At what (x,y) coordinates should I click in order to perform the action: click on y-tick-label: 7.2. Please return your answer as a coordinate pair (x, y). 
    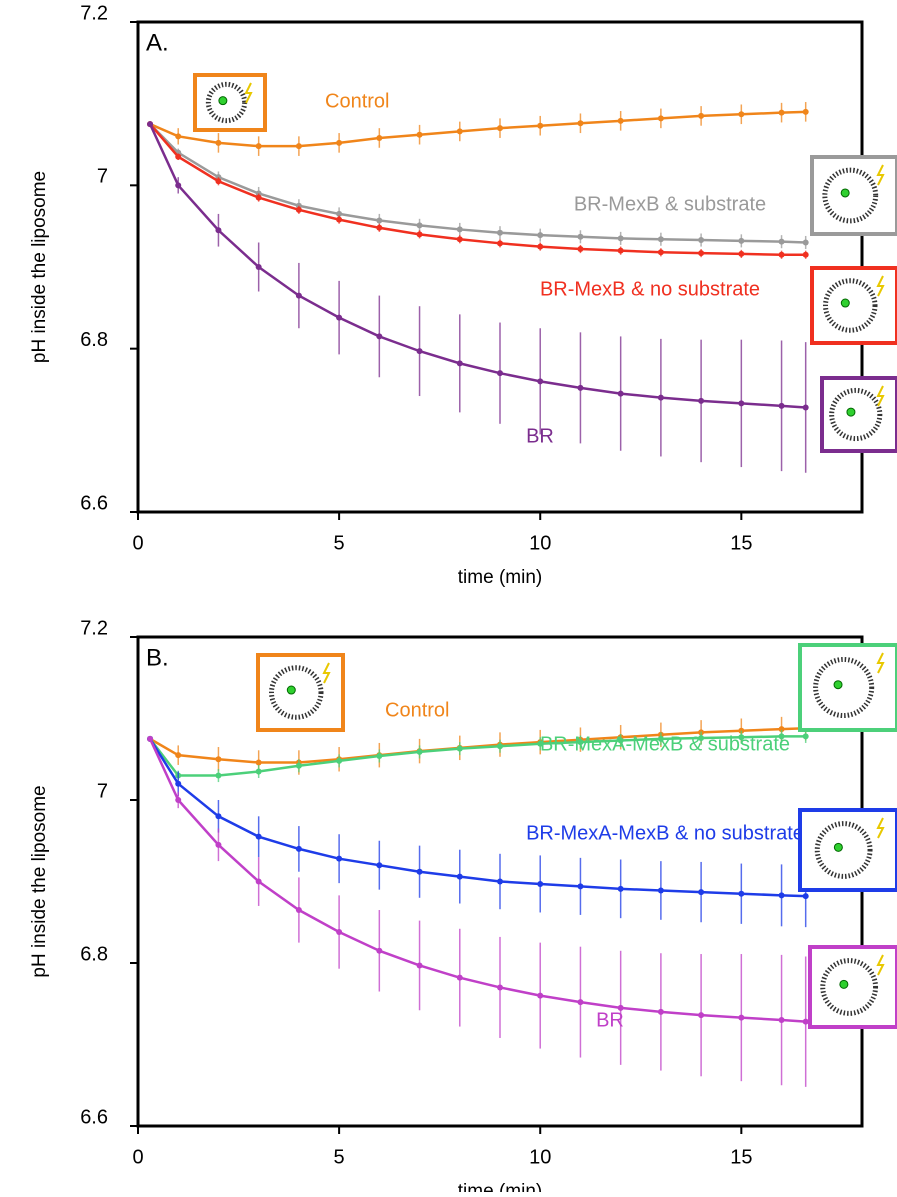
    Looking at the image, I should click on (94, 13).